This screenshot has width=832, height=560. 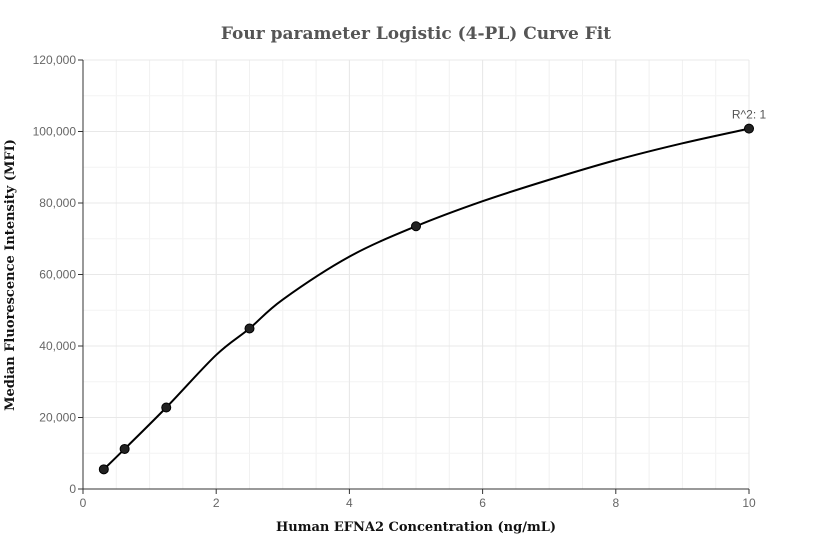 I want to click on x-axis-title: Human EFNA2 Concentration (ng/mL), so click(x=416, y=527).